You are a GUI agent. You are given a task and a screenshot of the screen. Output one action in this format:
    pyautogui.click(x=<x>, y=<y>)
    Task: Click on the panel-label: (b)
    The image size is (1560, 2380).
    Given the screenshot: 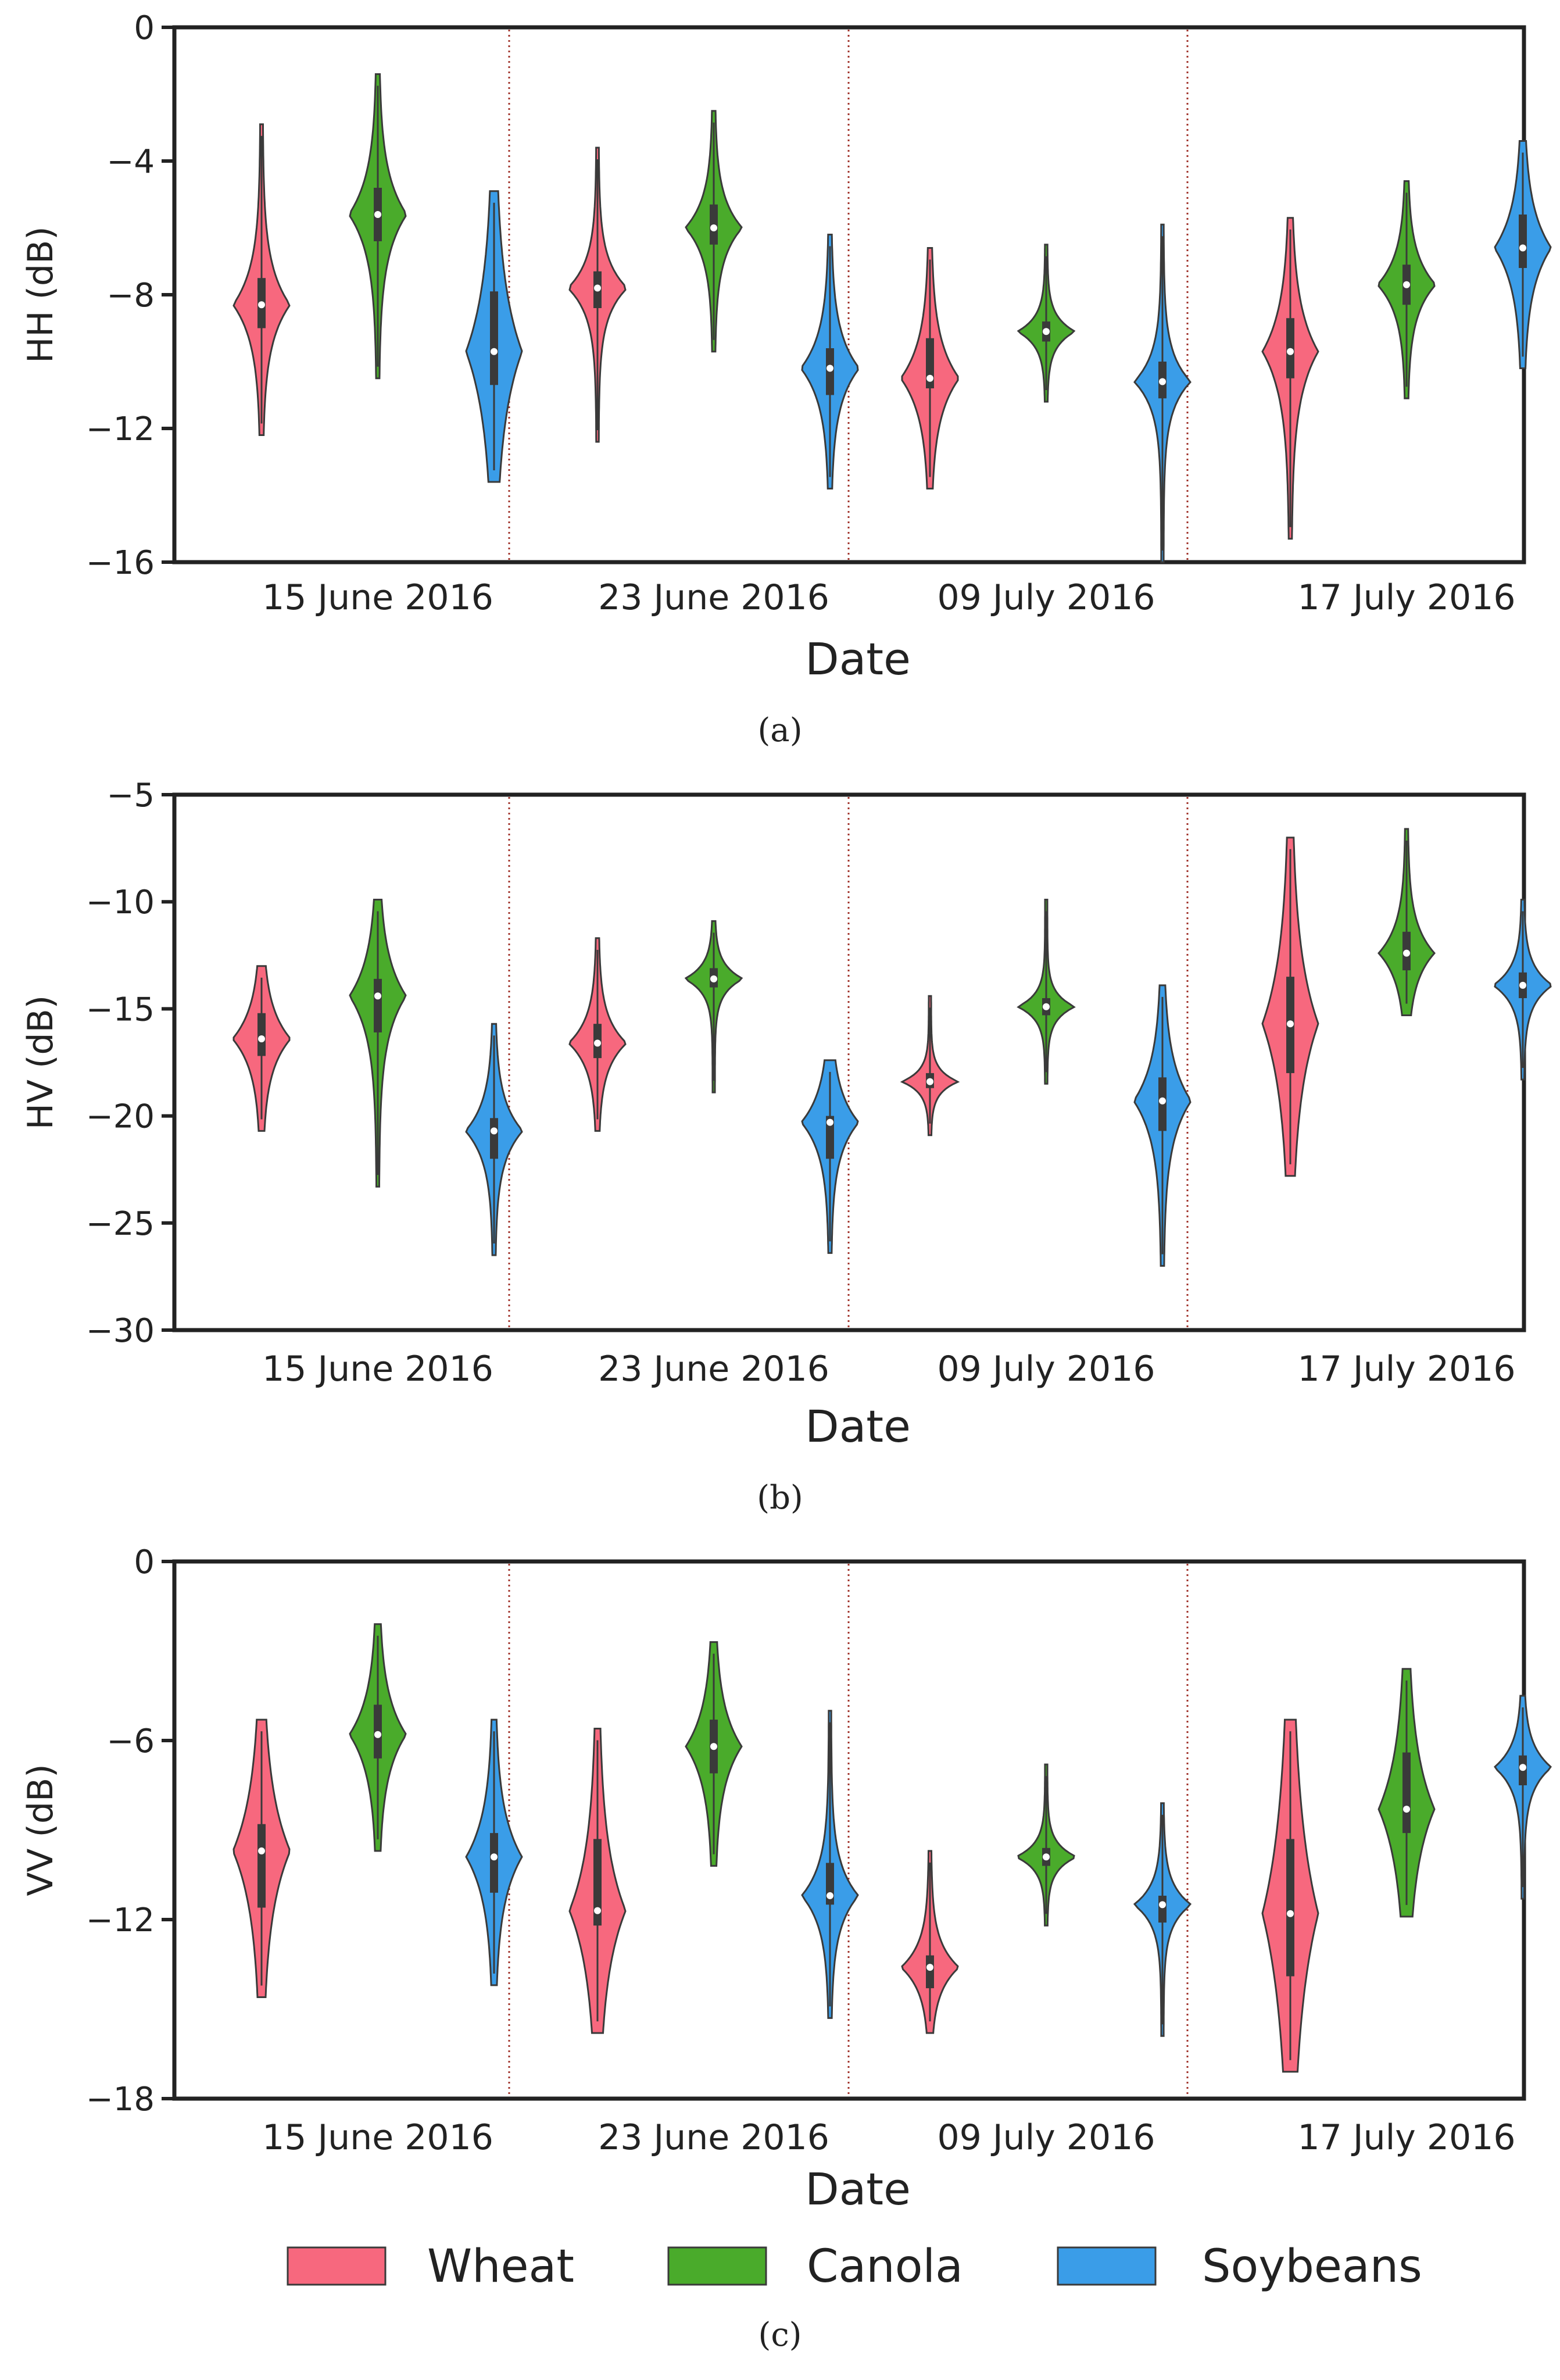 What is the action you would take?
    pyautogui.click(x=780, y=1498)
    